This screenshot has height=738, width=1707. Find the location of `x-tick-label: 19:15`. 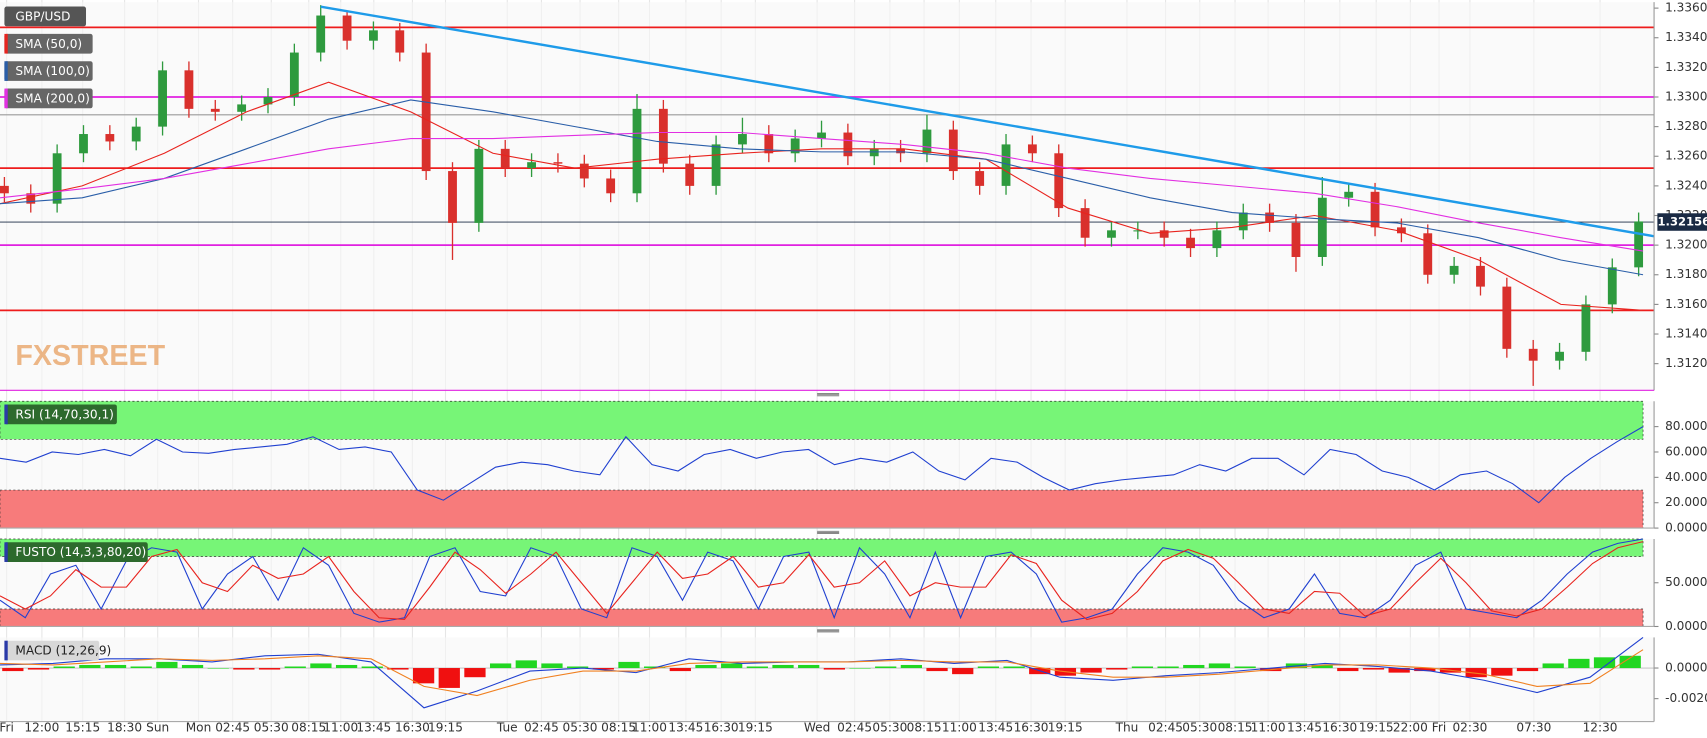

x-tick-label: 19:15 is located at coordinates (1065, 728).